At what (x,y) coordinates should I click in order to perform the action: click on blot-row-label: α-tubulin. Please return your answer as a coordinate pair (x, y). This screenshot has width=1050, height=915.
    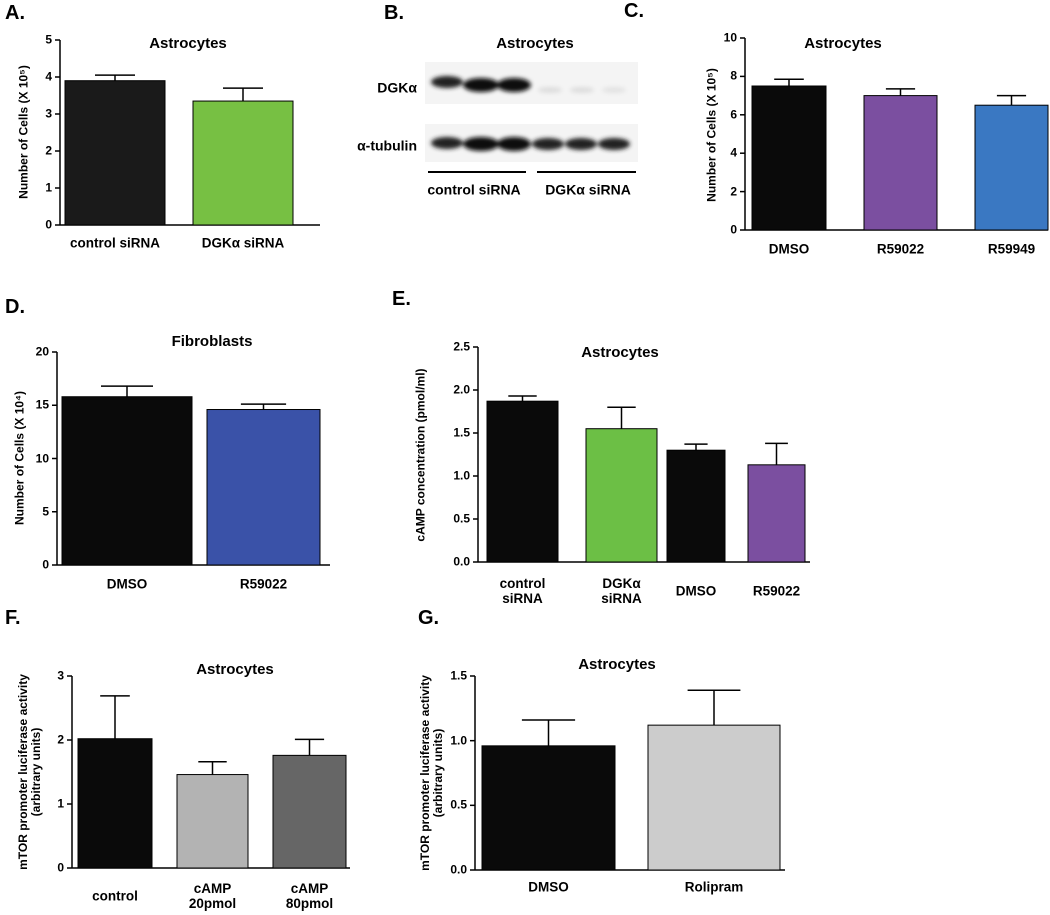
    Looking at the image, I should click on (387, 145).